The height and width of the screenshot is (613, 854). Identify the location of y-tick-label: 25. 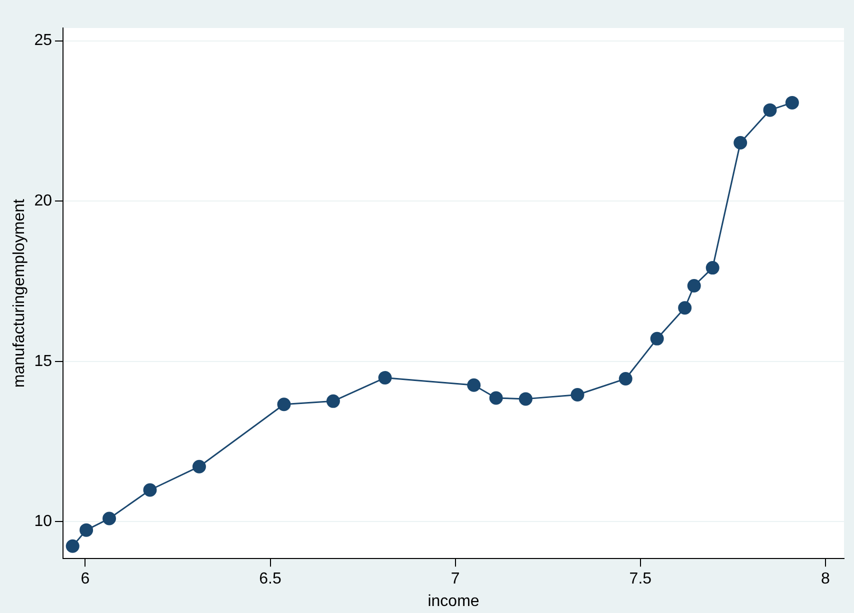
(43, 41).